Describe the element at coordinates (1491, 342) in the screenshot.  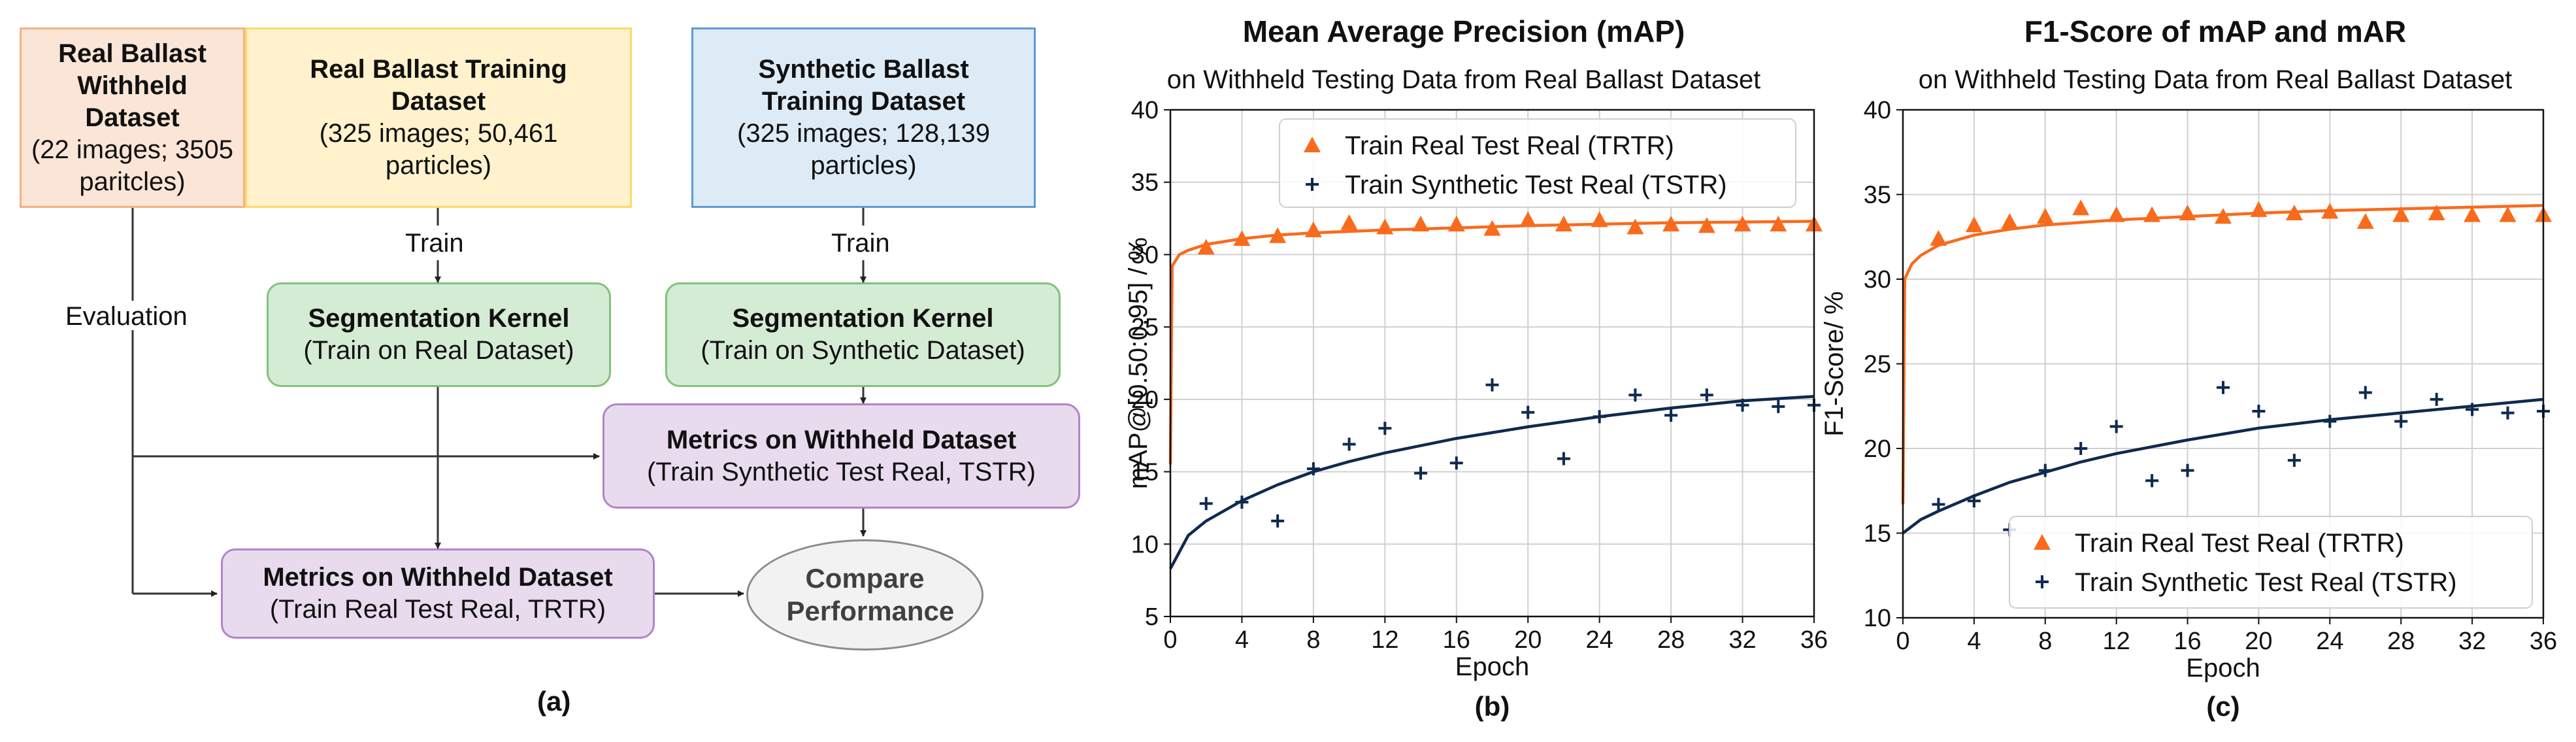
I see `chart-map-fit-line` at that location.